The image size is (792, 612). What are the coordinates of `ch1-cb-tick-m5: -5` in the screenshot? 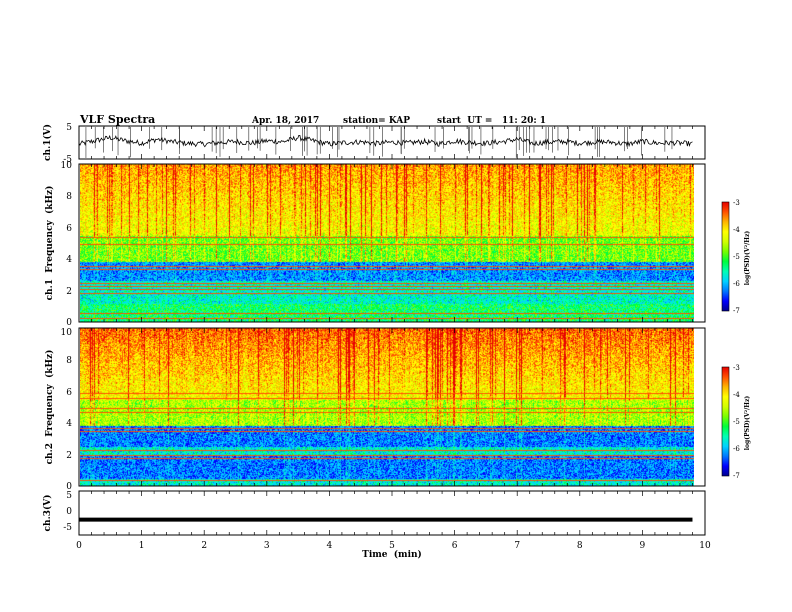 It's located at (736, 257).